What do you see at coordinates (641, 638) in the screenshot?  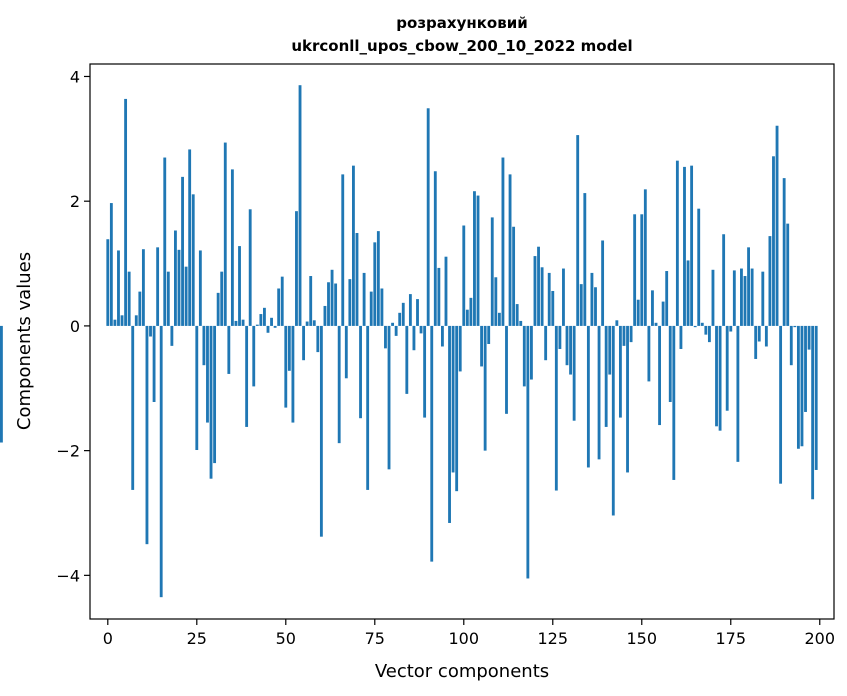 I see `x-tick-label: 150` at bounding box center [641, 638].